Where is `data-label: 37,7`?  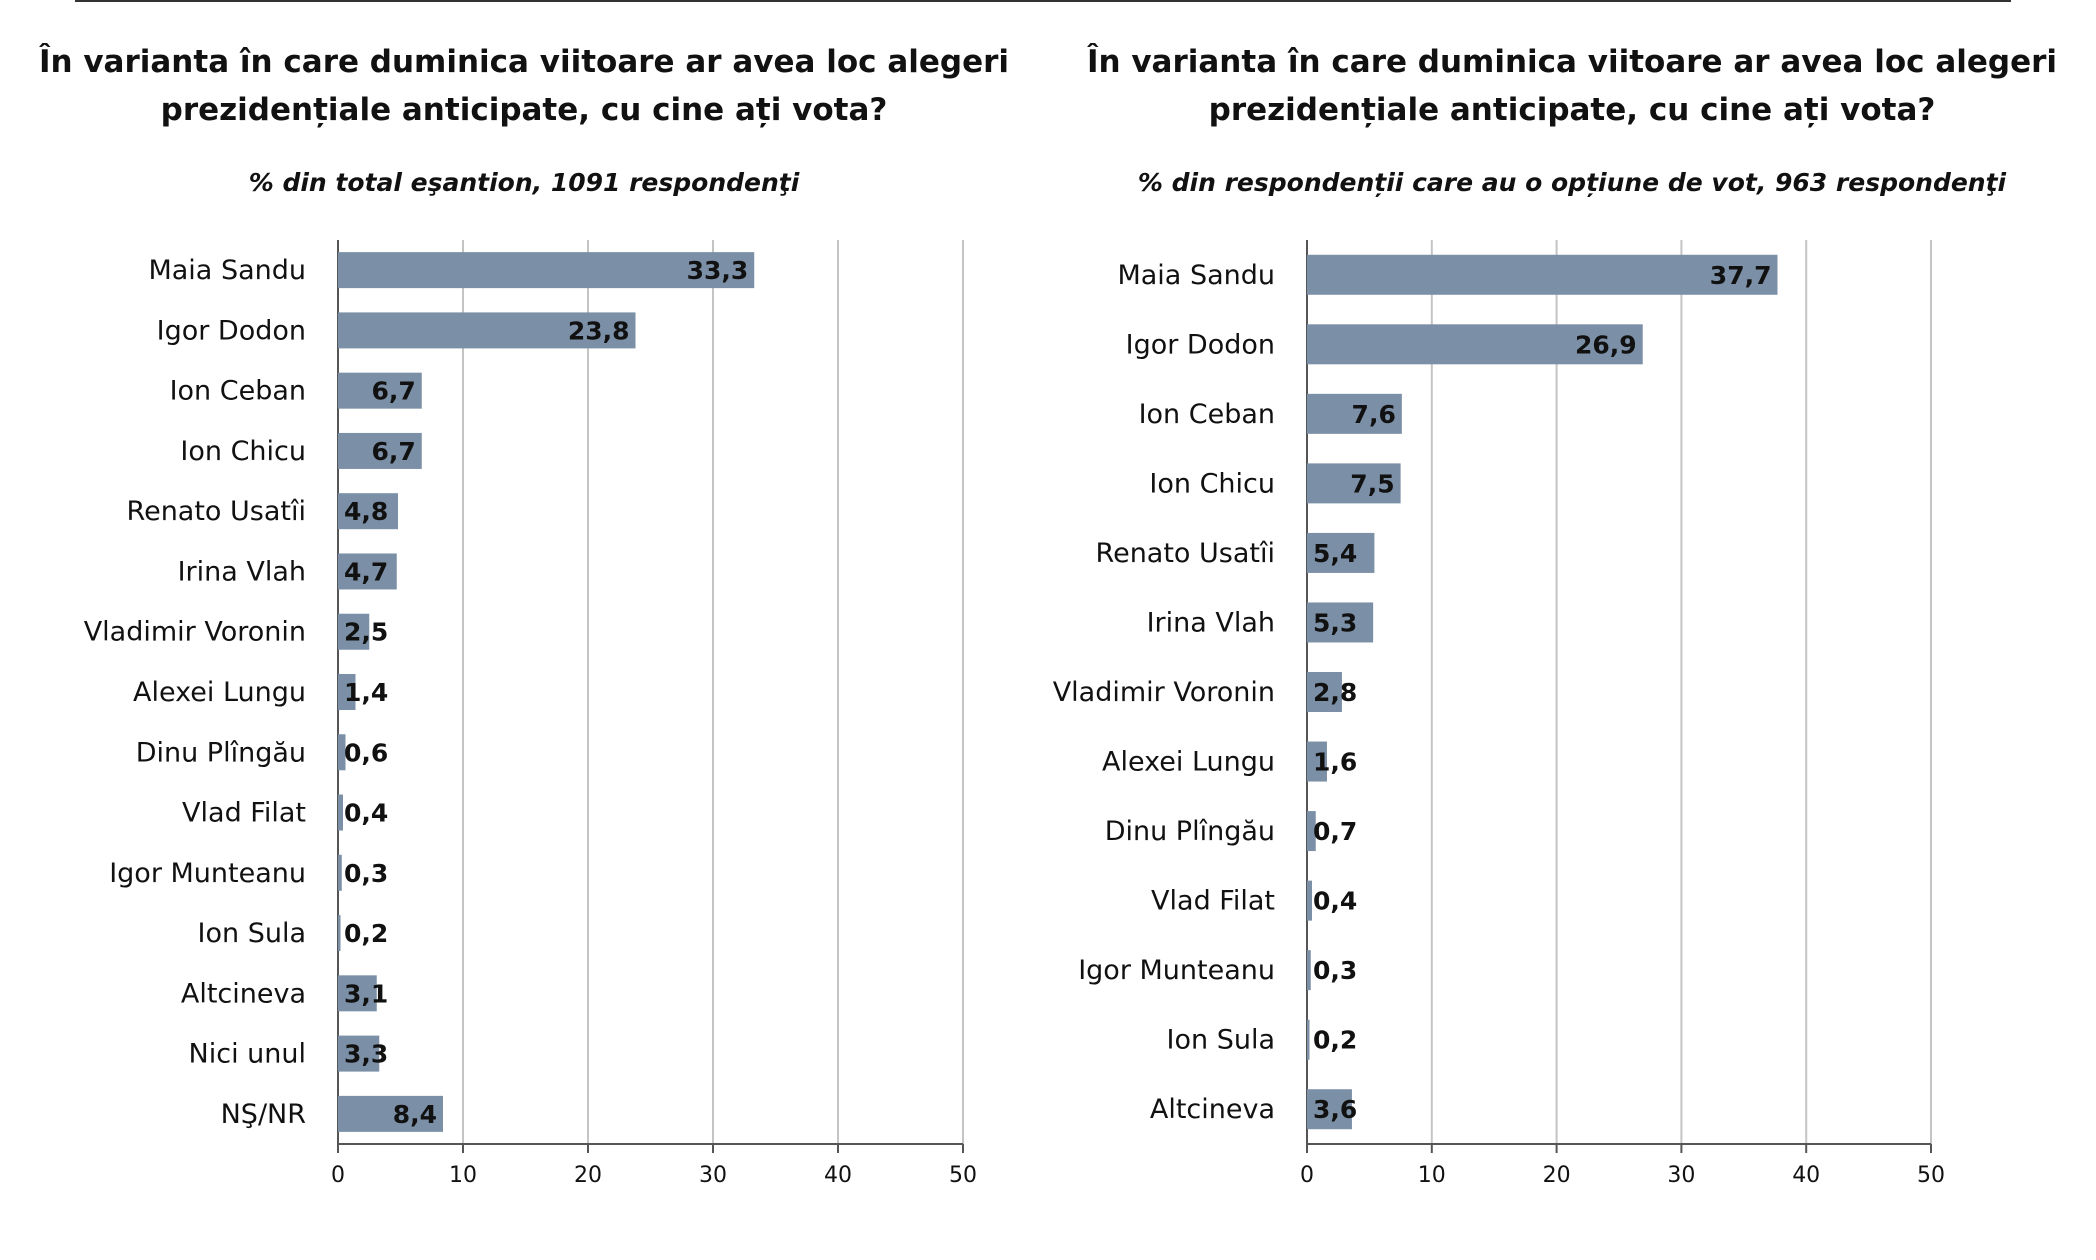 data-label: 37,7 is located at coordinates (1741, 275).